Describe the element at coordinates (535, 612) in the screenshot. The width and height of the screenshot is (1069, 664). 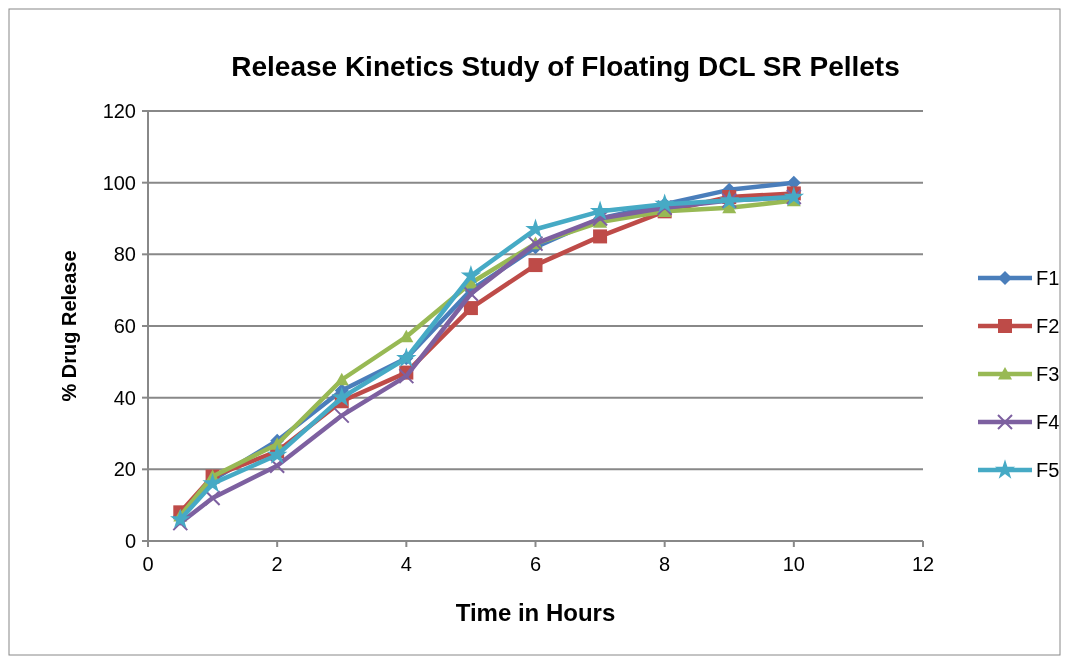
I see `x-axis-title: Time in Hours` at that location.